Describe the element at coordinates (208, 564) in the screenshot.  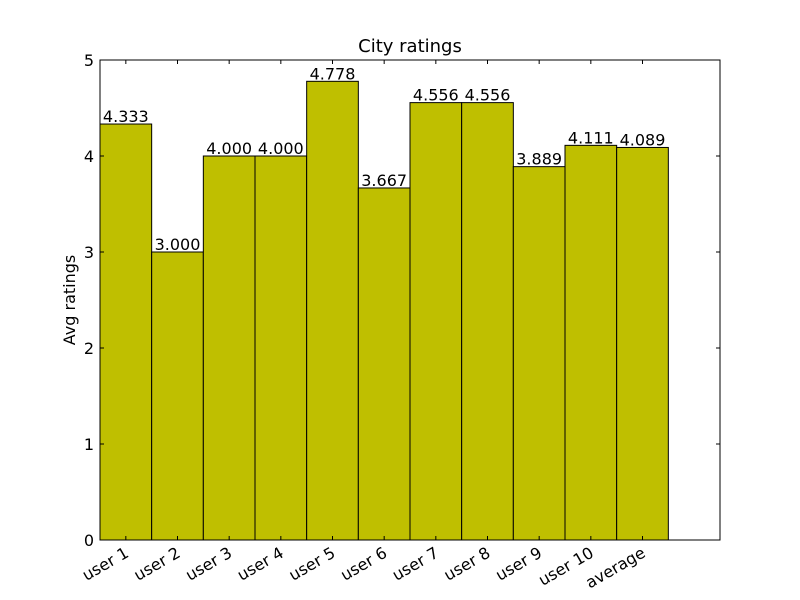
I see `x-tick-label-user-3: user 3` at that location.